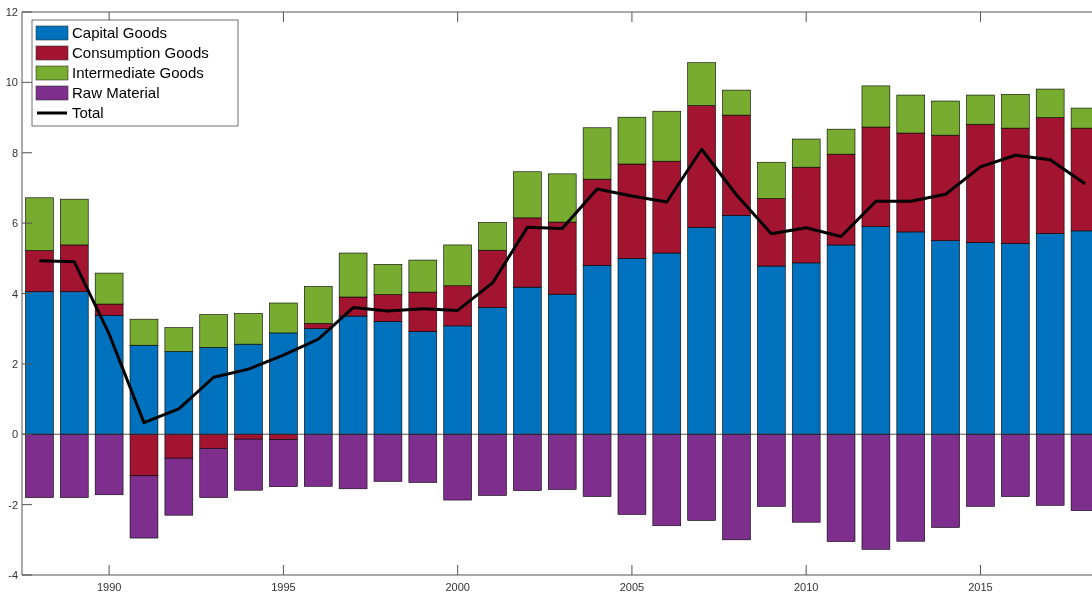  What do you see at coordinates (11, 12) in the screenshot?
I see `y-tick-label: 12` at bounding box center [11, 12].